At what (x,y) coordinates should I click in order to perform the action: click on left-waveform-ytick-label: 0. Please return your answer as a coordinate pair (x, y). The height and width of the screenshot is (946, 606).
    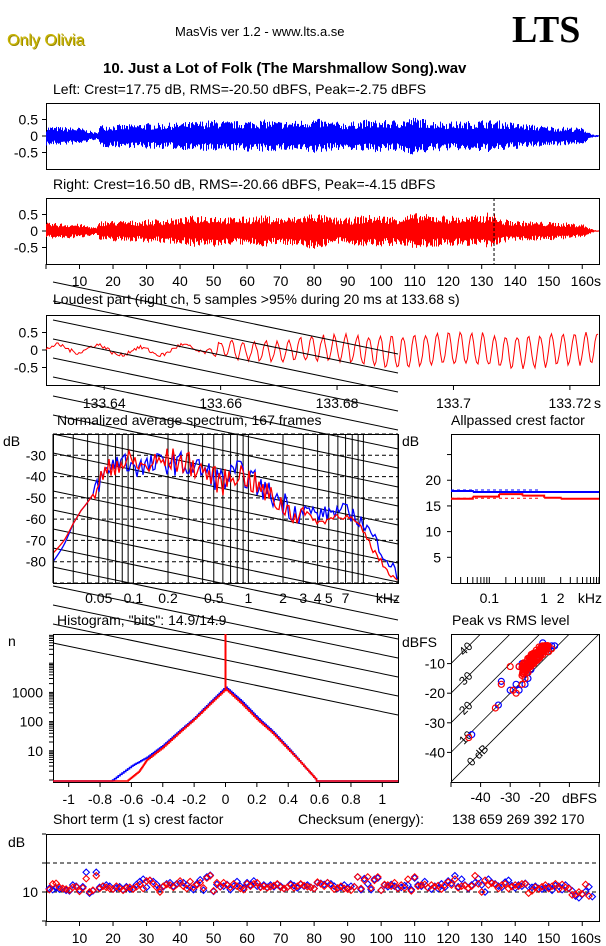
    Looking at the image, I should click on (34, 136).